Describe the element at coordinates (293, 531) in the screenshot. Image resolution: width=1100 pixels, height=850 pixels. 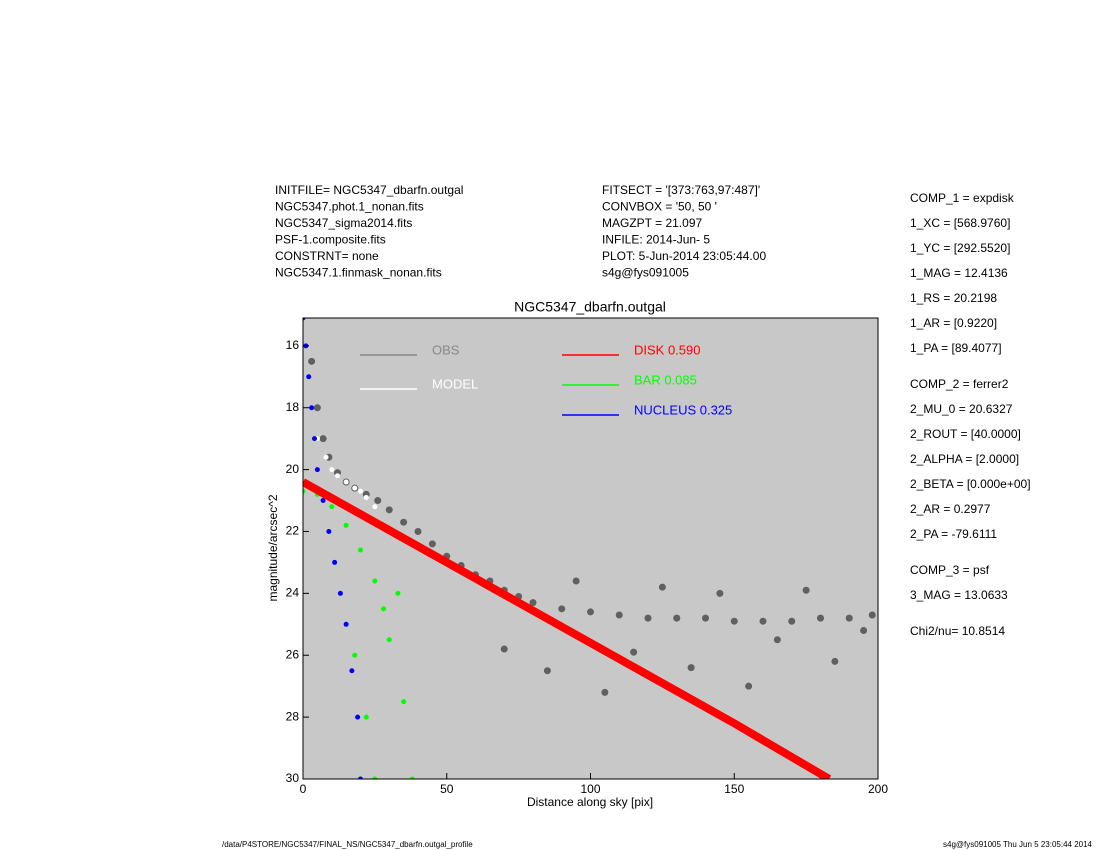
I see `y-tick-label: 22` at that location.